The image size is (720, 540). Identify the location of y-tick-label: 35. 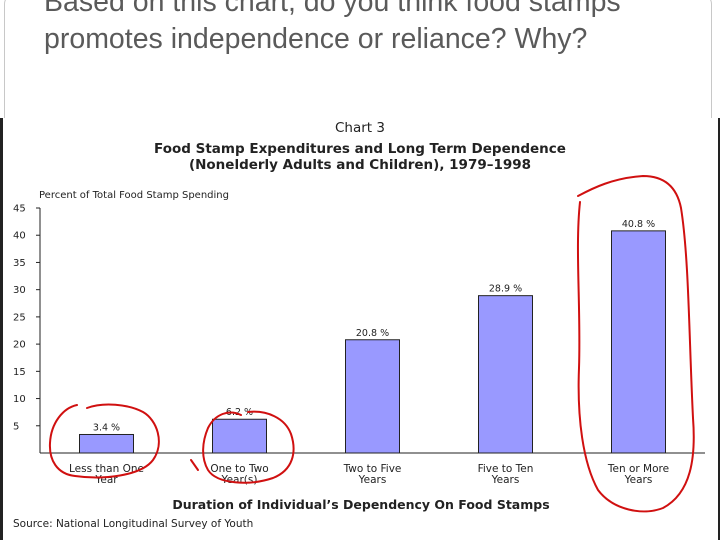
(19, 263).